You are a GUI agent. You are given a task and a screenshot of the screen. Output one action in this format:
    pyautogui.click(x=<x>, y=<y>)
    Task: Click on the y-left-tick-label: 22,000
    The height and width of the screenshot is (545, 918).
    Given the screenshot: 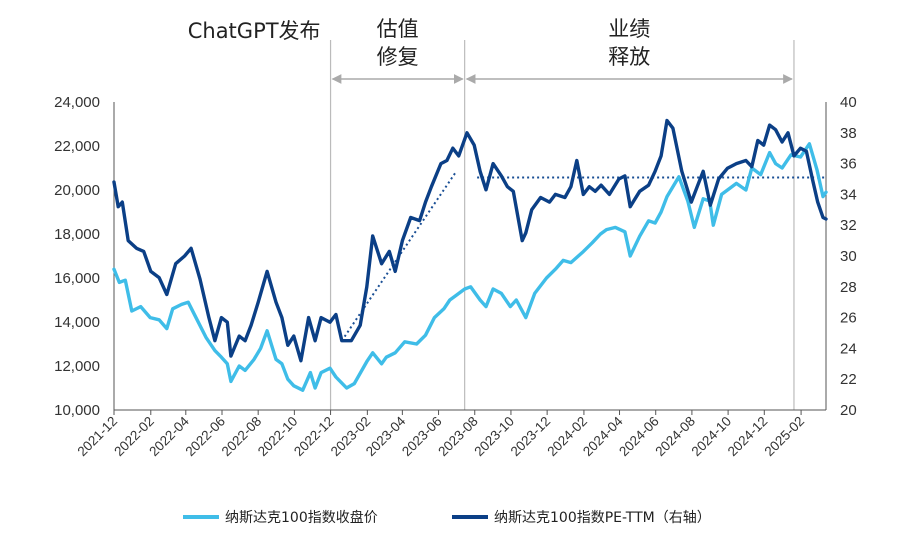 What is the action you would take?
    pyautogui.click(x=77, y=146)
    